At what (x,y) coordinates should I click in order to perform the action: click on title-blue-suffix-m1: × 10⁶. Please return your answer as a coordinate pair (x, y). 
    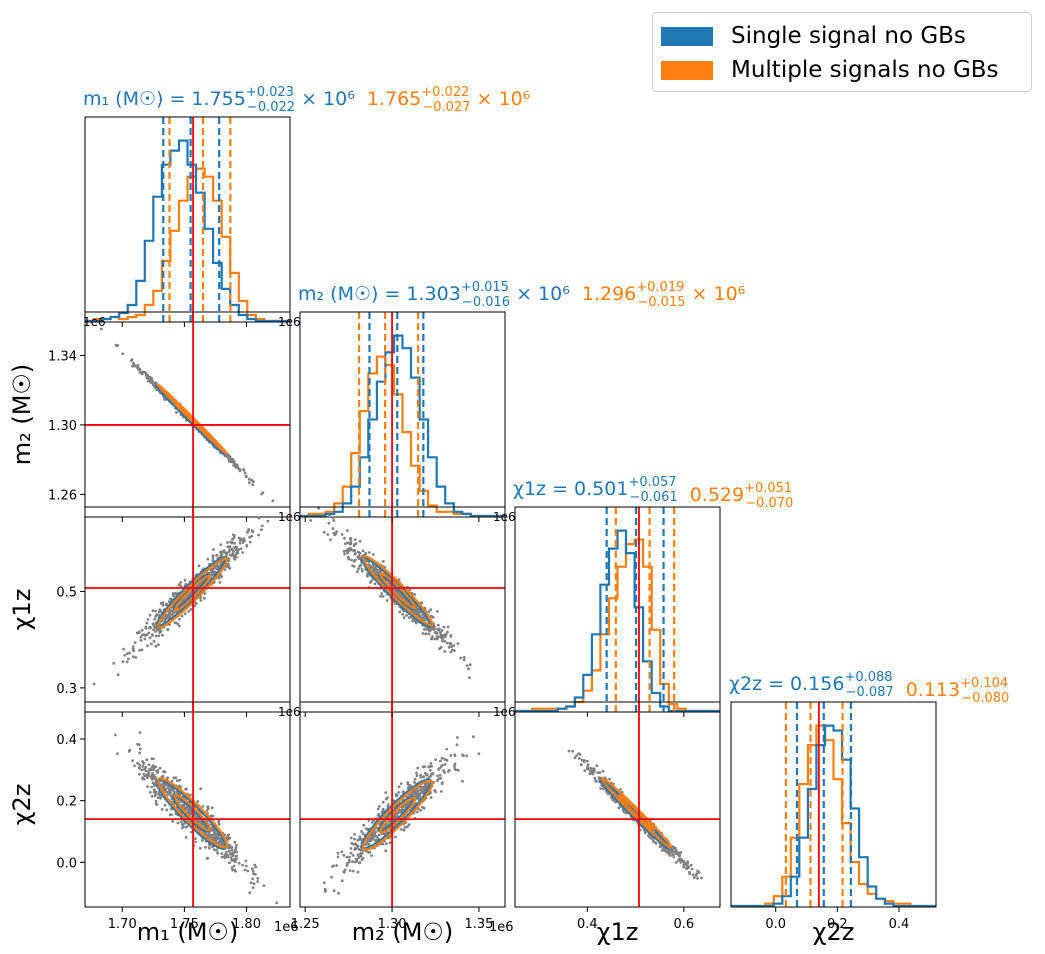
    Looking at the image, I should click on (325, 99).